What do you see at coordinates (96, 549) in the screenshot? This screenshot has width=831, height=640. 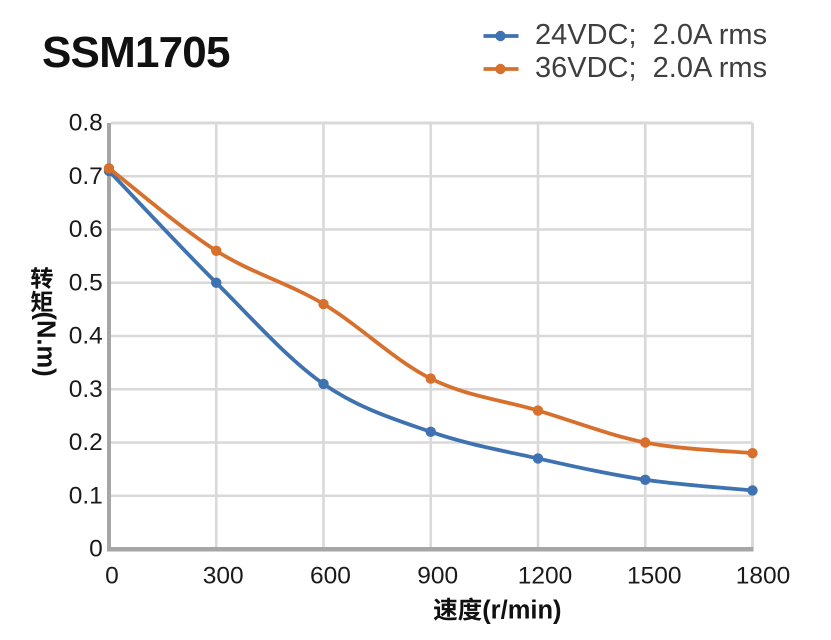 I see `y-tick-label: 0` at bounding box center [96, 549].